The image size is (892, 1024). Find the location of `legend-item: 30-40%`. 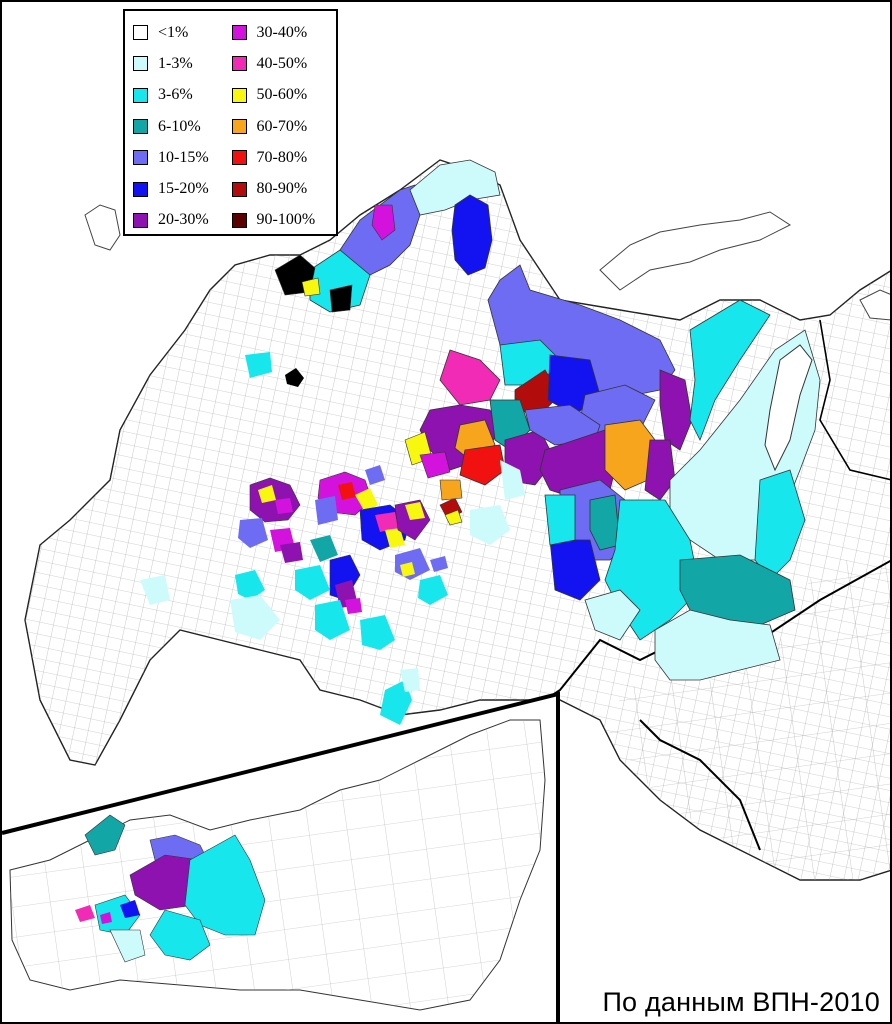

legend-item: 30-40% is located at coordinates (281, 32).